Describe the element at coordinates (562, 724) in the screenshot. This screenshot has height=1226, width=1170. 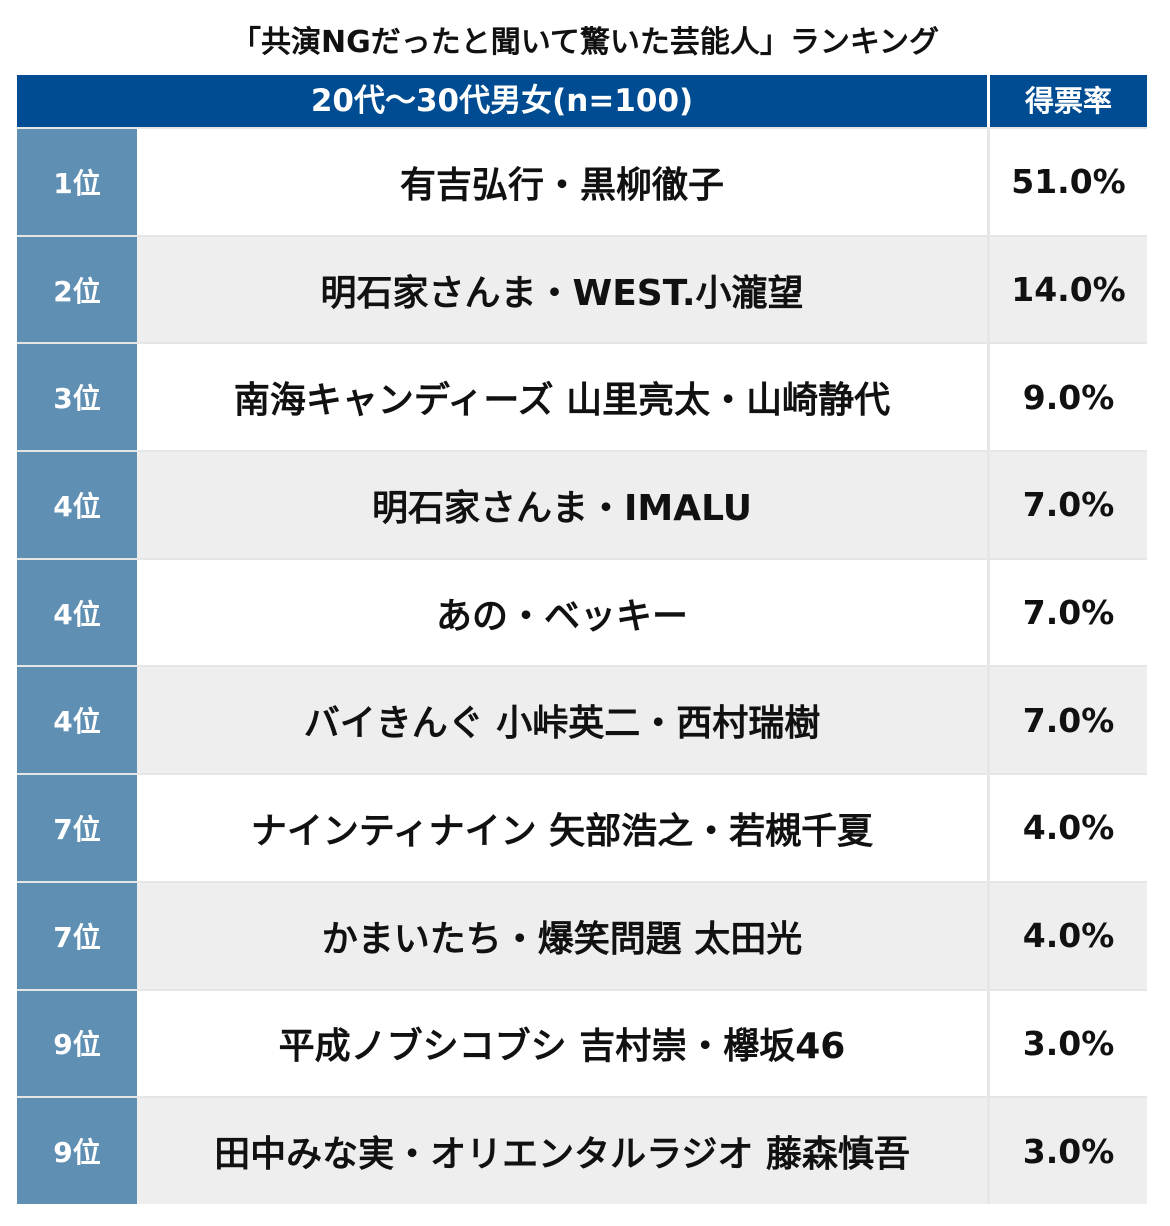
I see `name-cell: バイきんぐ 小峠英二・西村瑞樹` at that location.